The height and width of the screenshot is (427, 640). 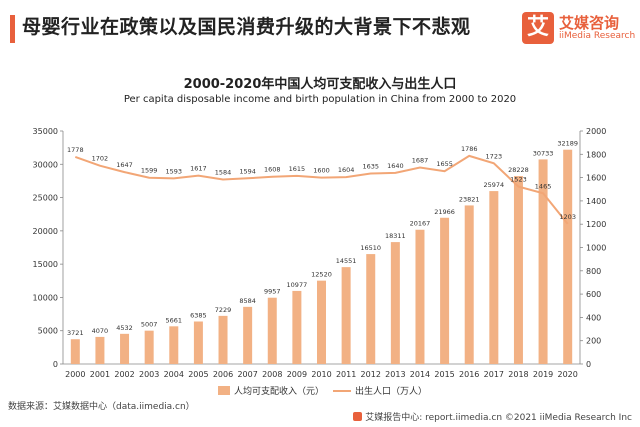 What do you see at coordinates (198, 315) in the screenshot?
I see `income-bar-label: 6385` at bounding box center [198, 315].